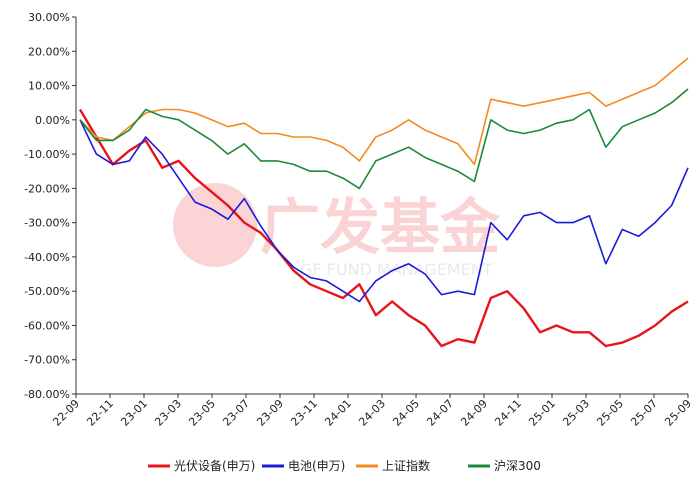  Describe the element at coordinates (47, 325) in the screenshot. I see `y-tick-label: -60.00%` at that location.